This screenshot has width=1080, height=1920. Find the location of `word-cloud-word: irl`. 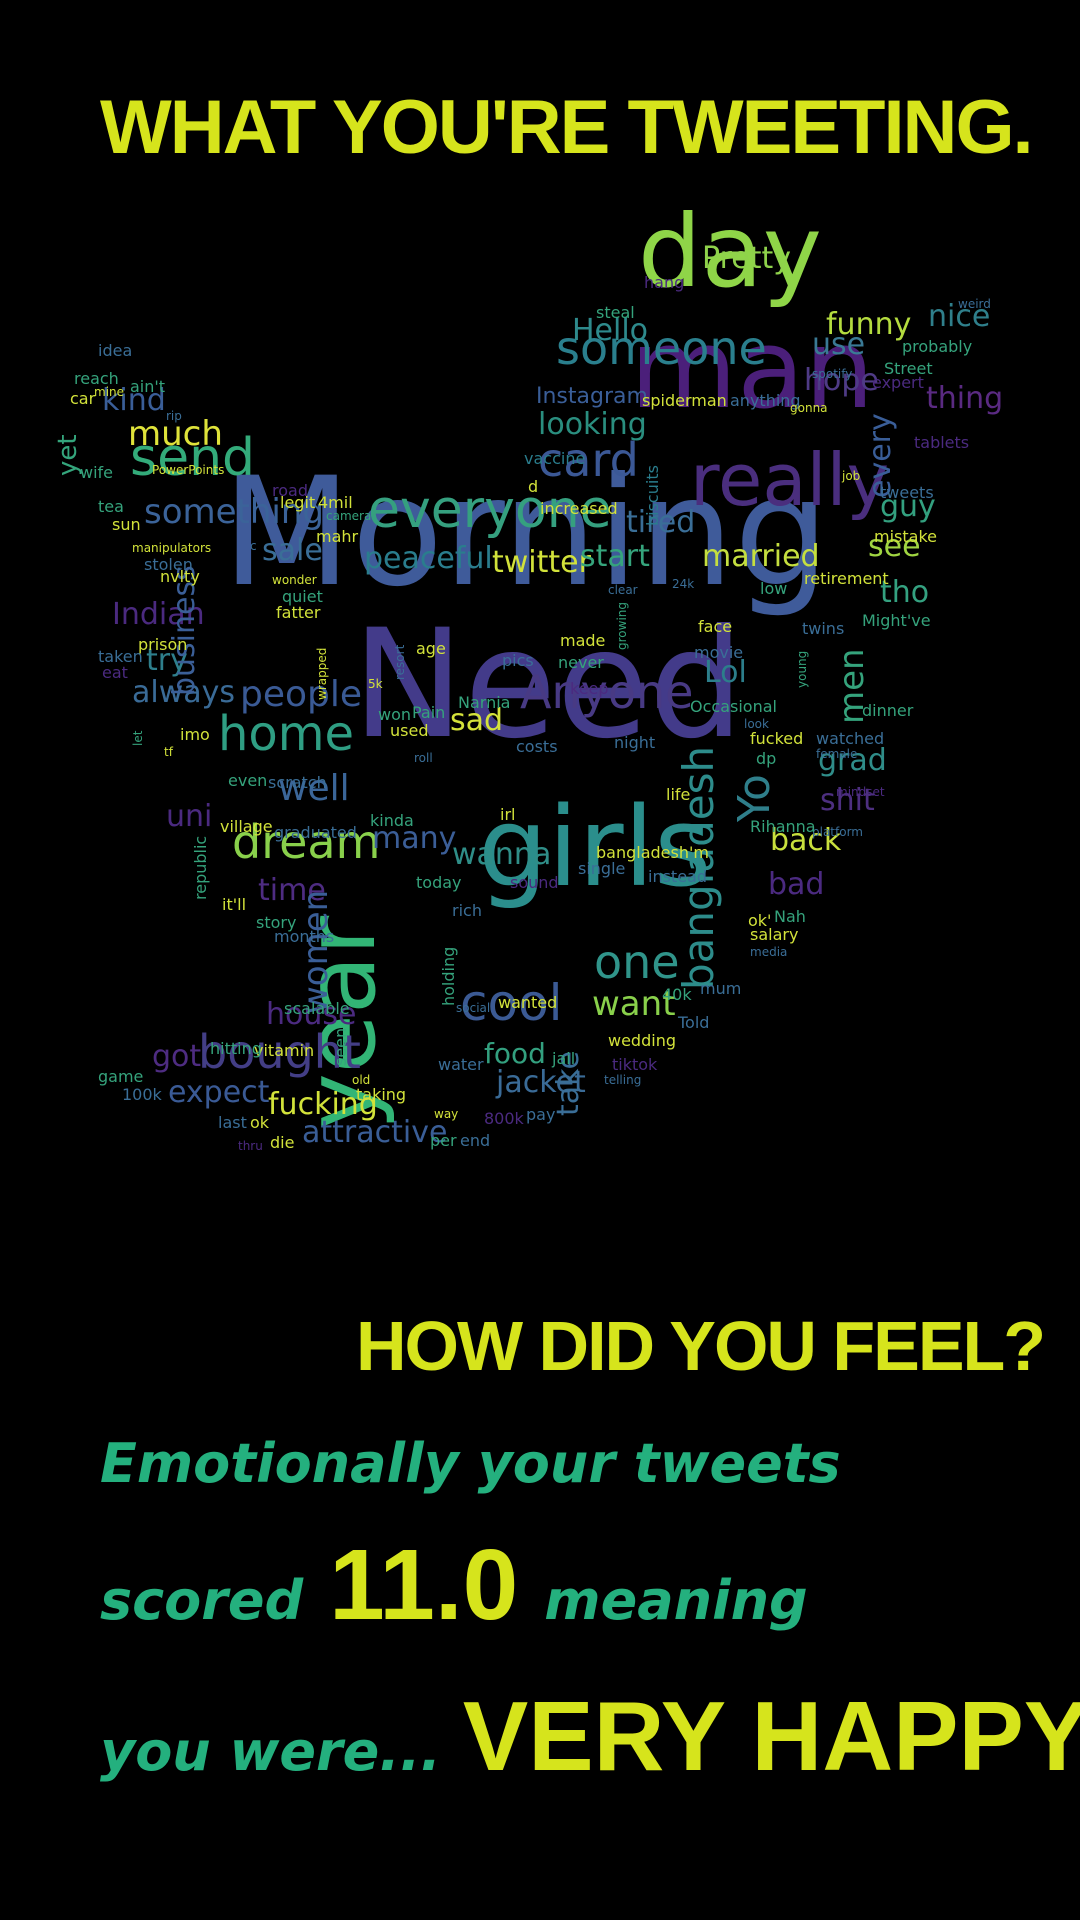

word-cloud-word: irl is located at coordinates (508, 815).